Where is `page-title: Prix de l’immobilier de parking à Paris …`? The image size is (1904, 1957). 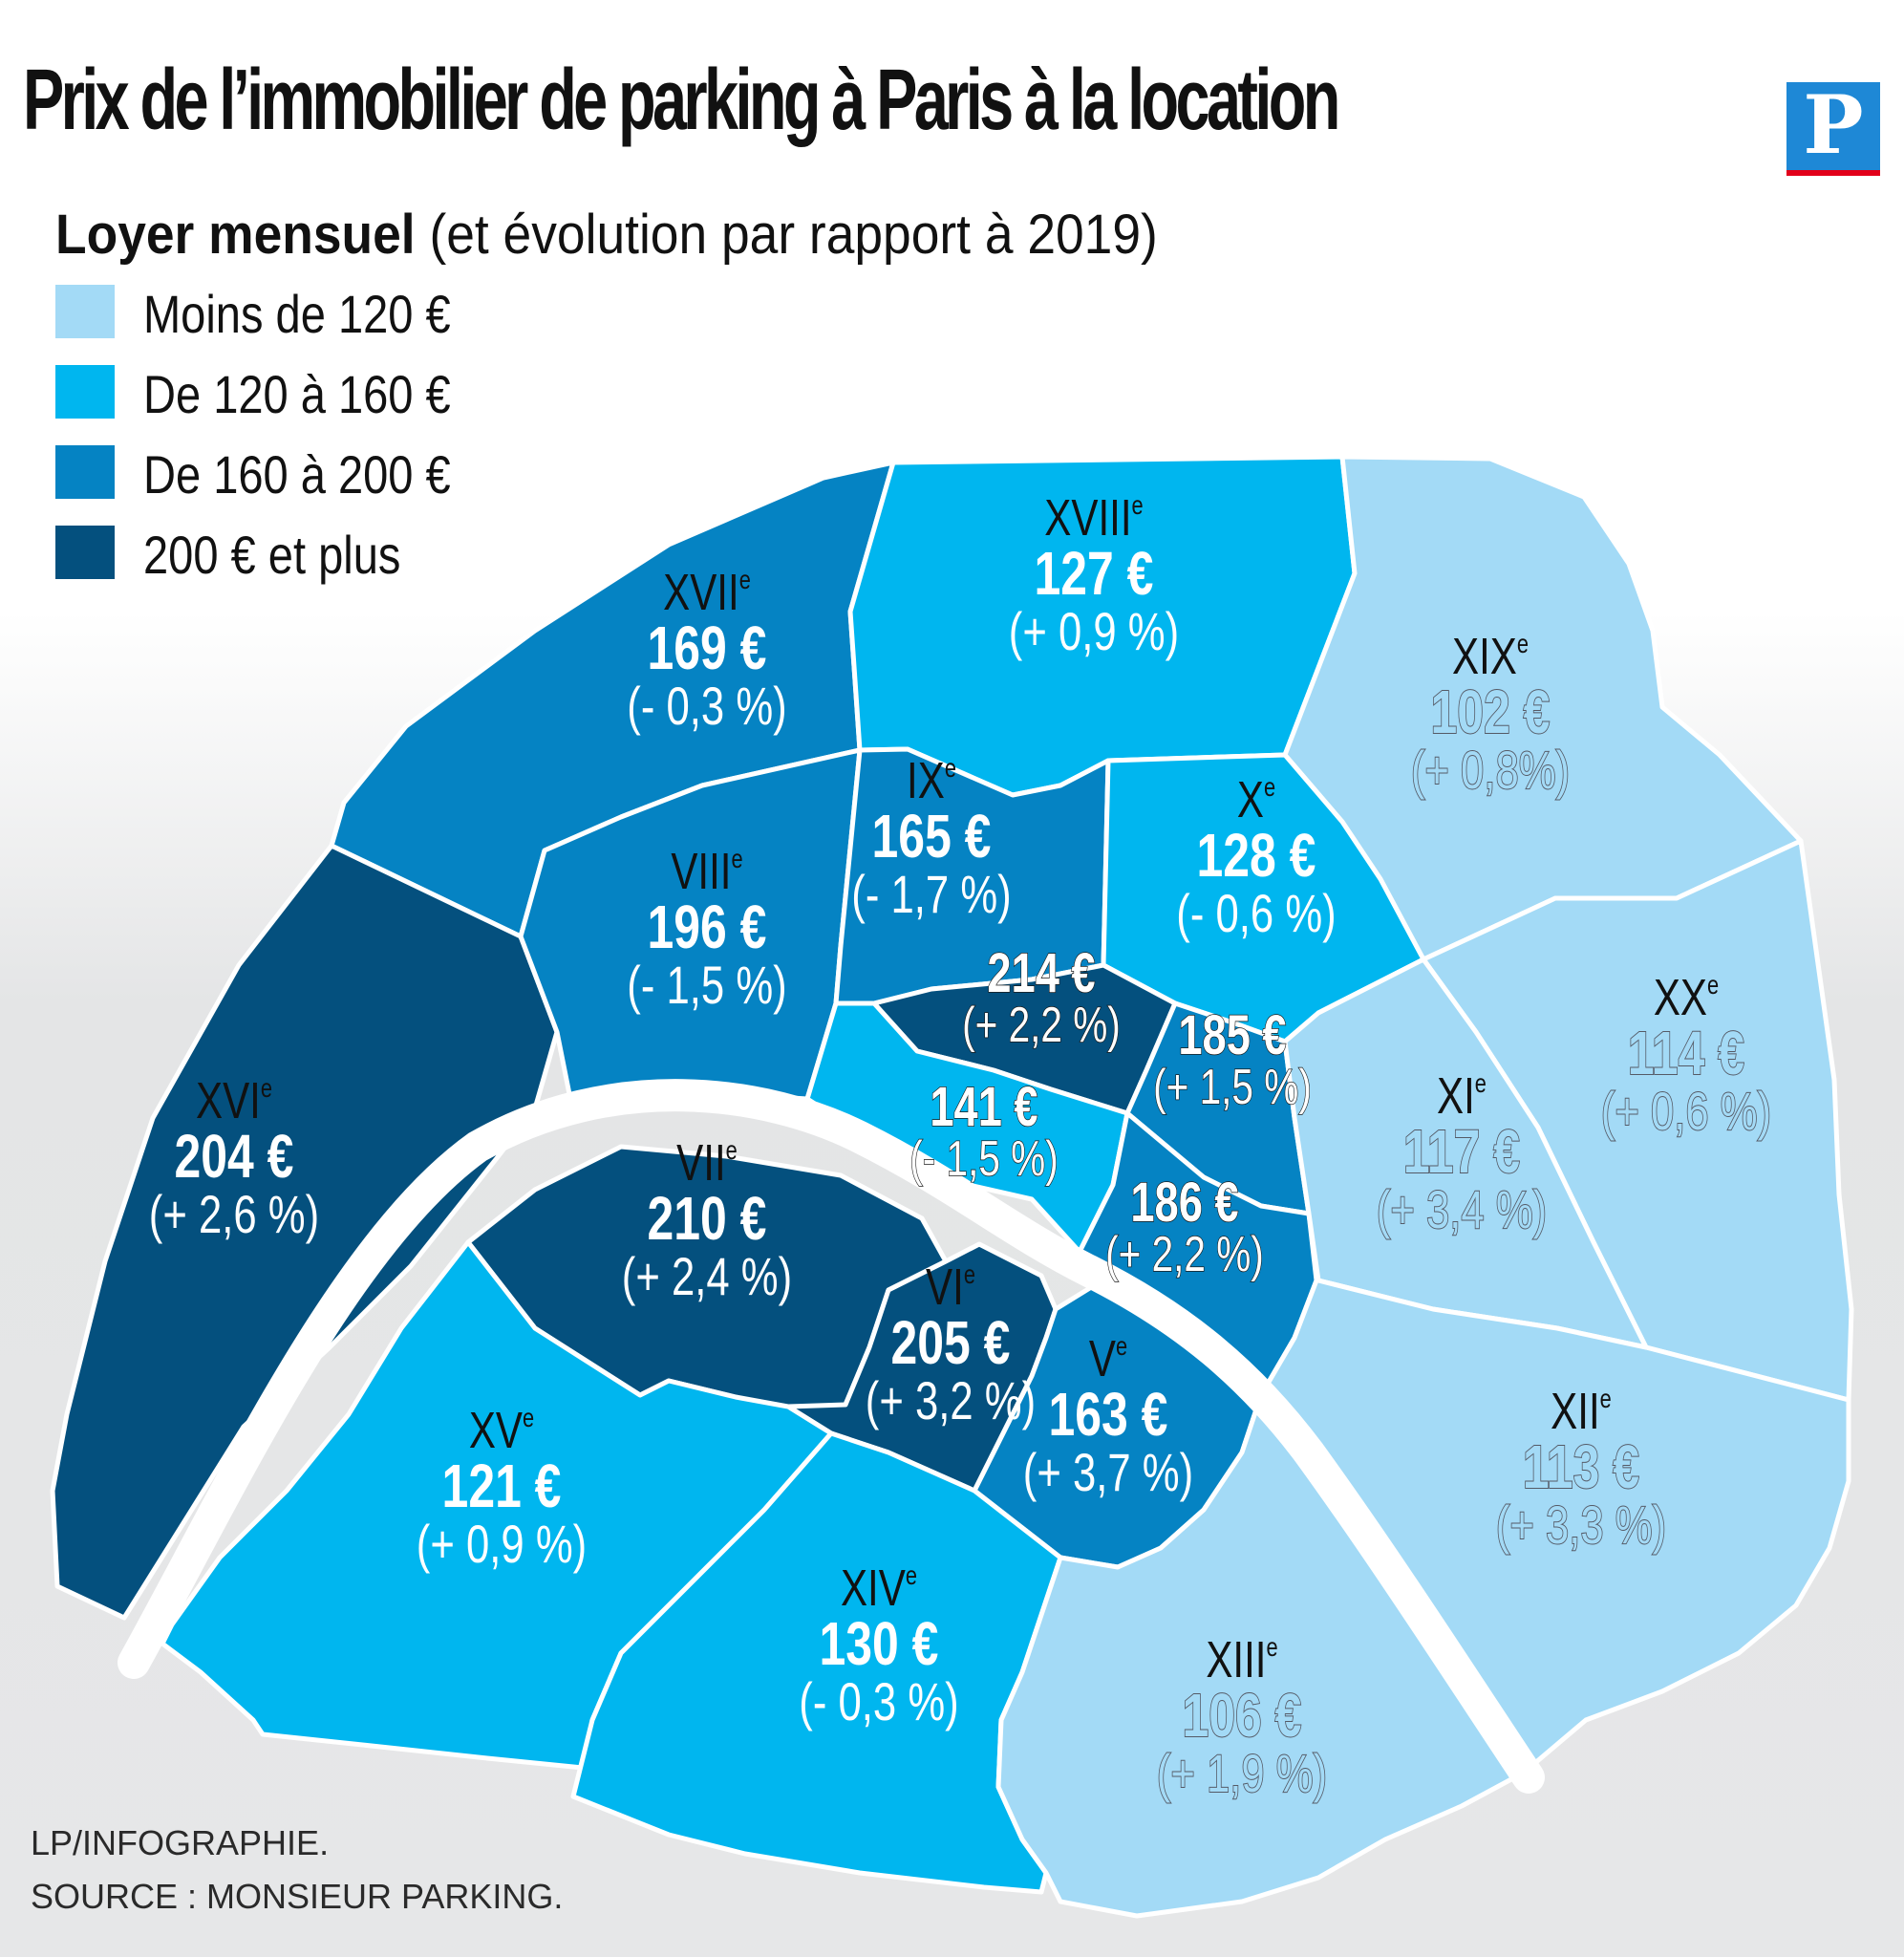
page-title: Prix de l’immobilier de parking à Paris … is located at coordinates (682, 101).